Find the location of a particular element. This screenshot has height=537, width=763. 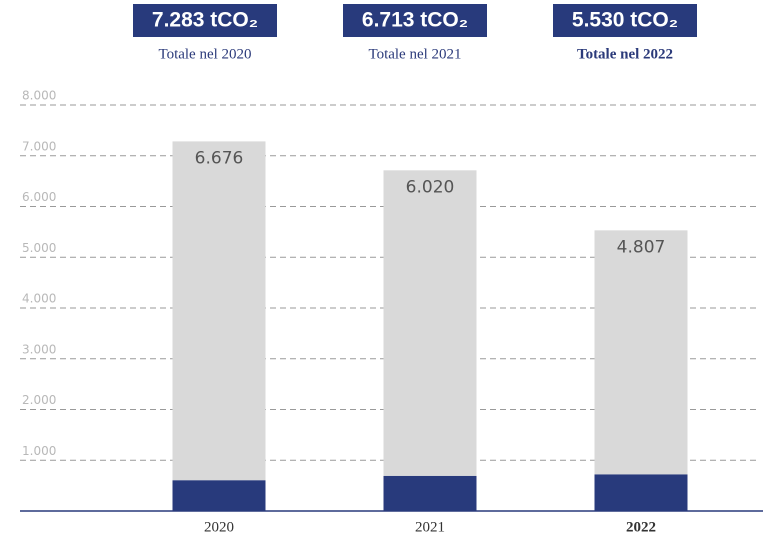

y-tick-label: 2.000 is located at coordinates (39, 400).